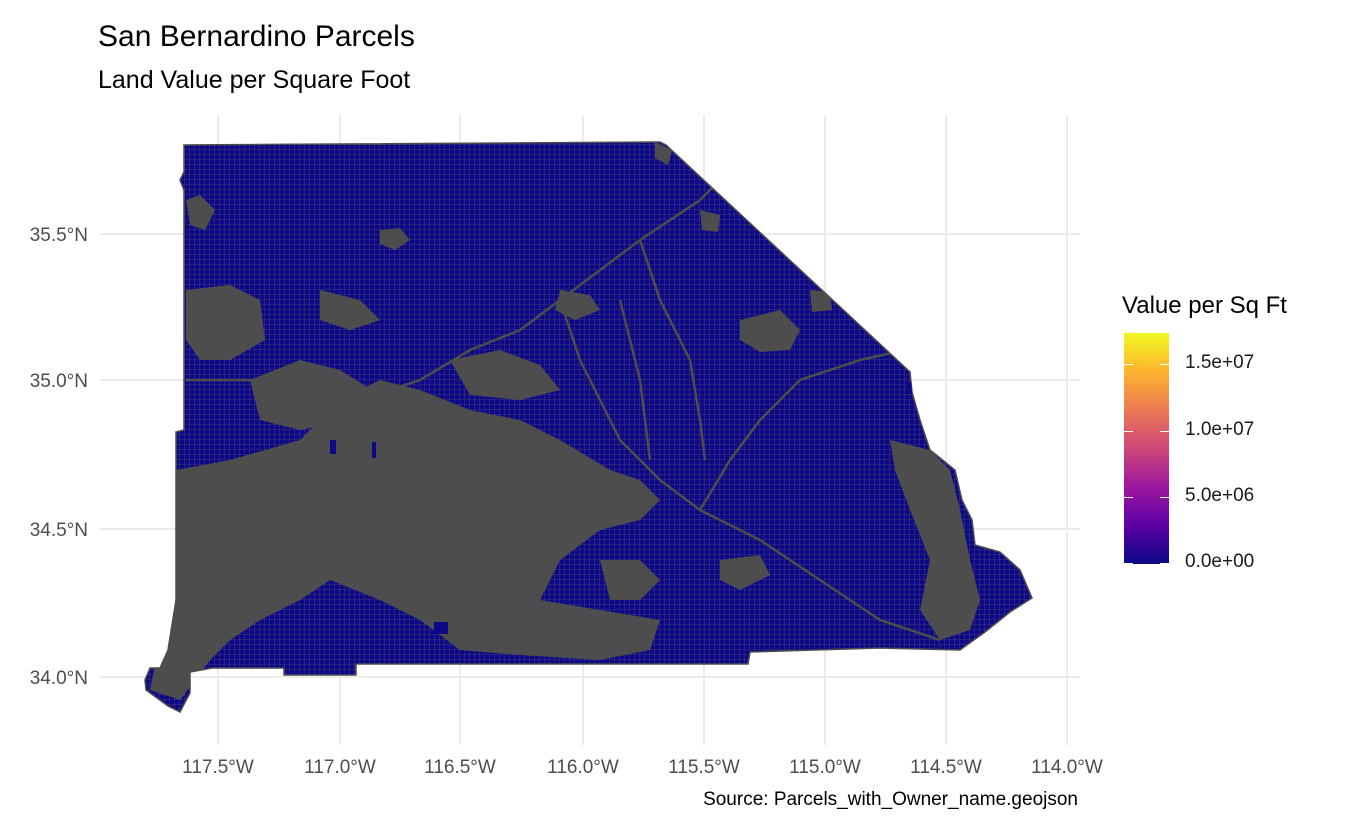 This screenshot has width=1356, height=838. Describe the element at coordinates (59, 235) in the screenshot. I see `y-tick-label: 35.5°N` at that location.